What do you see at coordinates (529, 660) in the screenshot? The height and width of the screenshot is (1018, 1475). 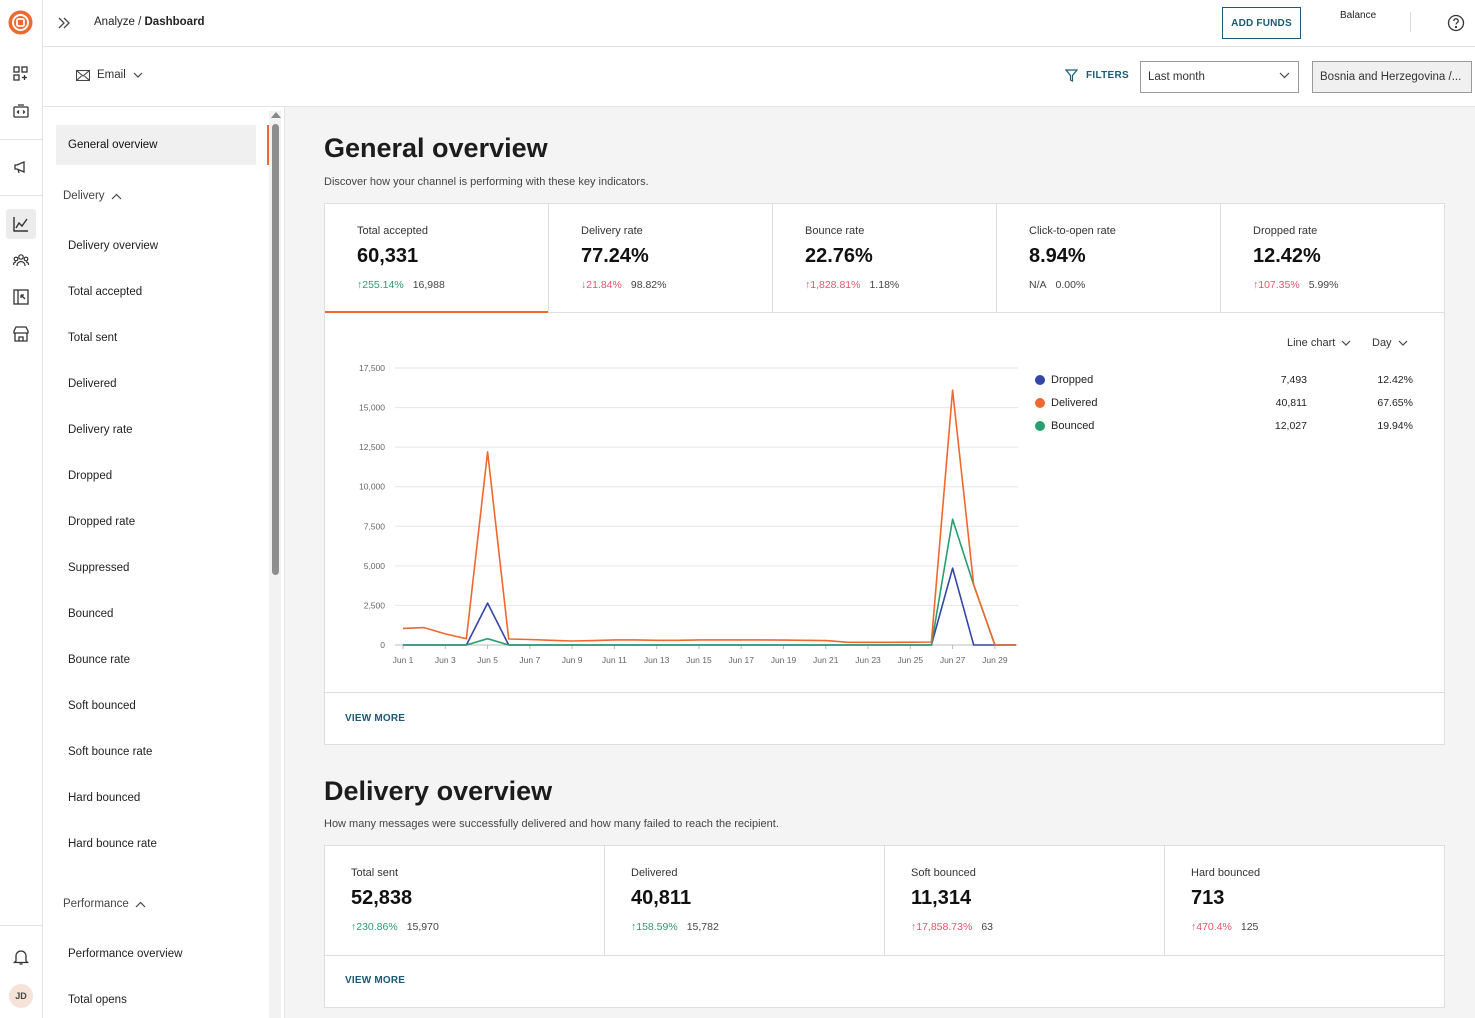 I see `x-tick-label: Jun 7` at bounding box center [529, 660].